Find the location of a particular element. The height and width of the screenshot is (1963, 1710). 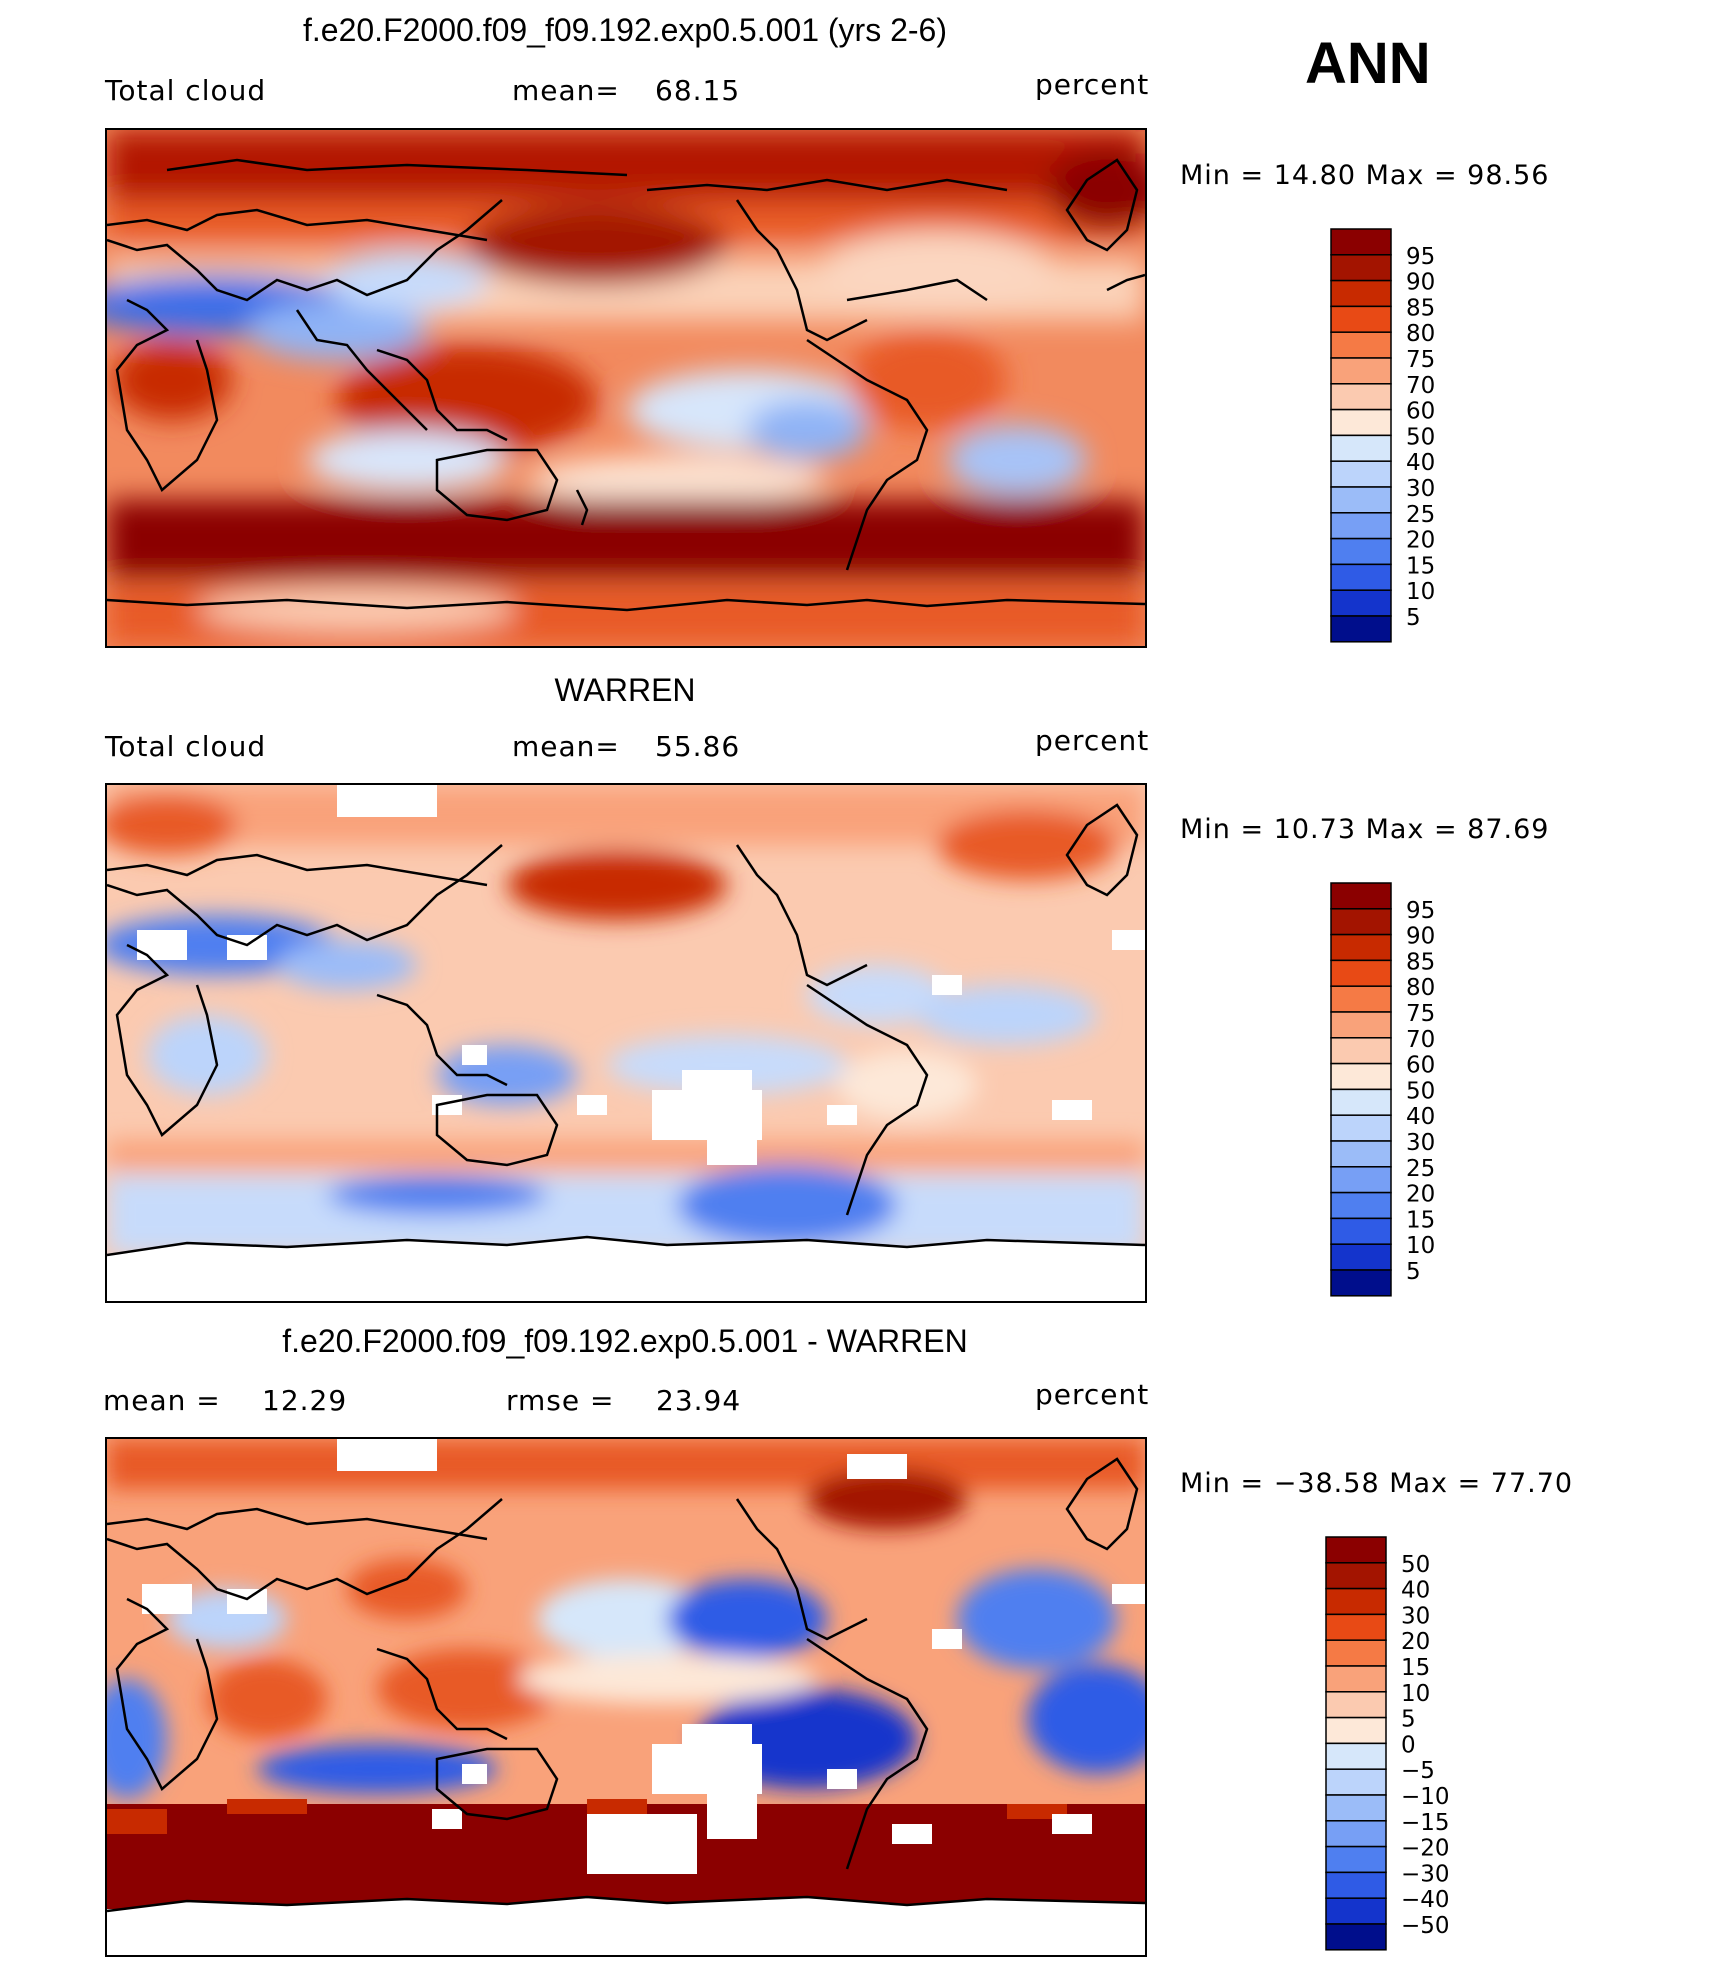

panel-3-mean-label: mean = is located at coordinates (162, 1400).